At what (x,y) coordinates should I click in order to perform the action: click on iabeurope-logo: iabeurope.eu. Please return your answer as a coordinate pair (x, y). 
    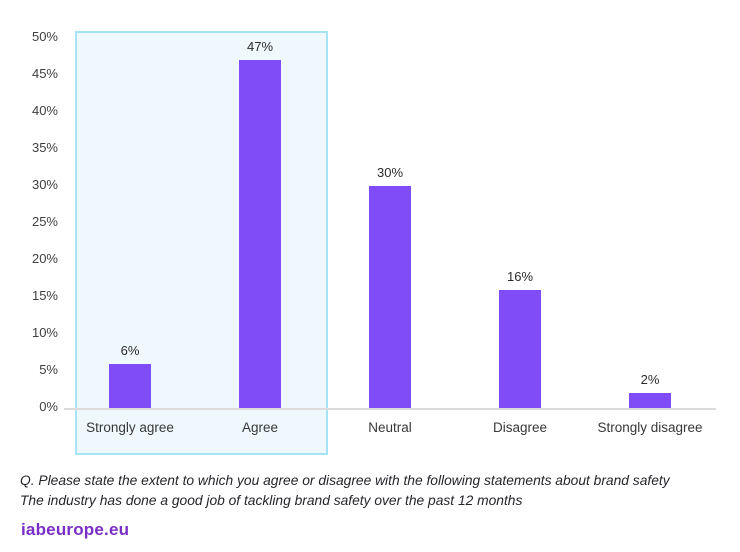
    Looking at the image, I should click on (75, 529).